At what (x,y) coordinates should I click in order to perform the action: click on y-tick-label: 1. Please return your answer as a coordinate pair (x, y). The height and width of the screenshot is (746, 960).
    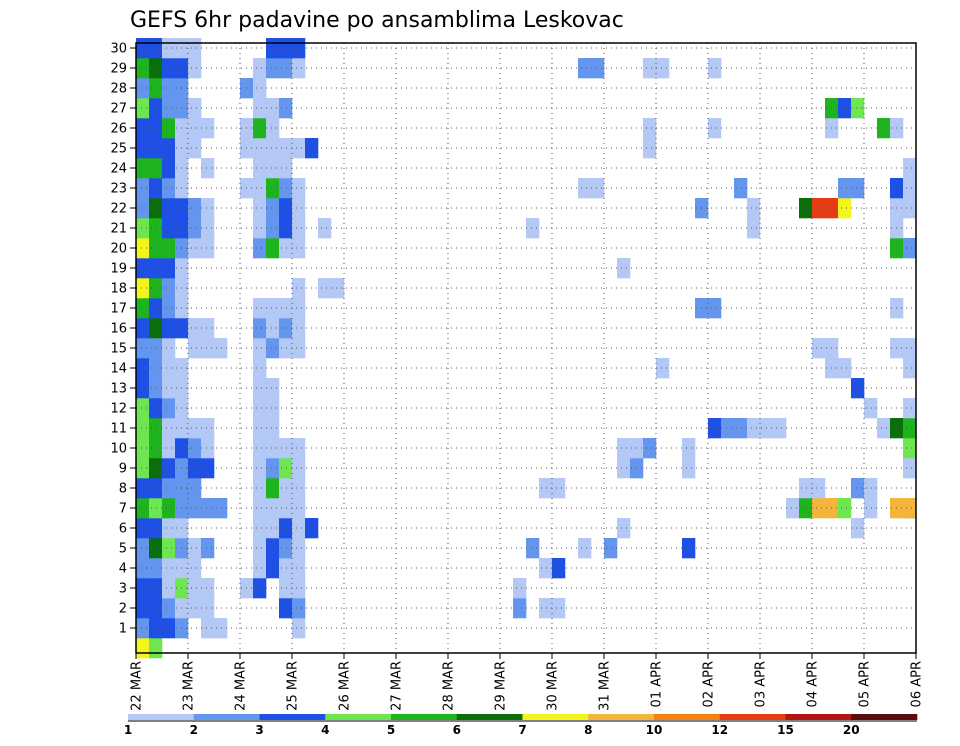
    Looking at the image, I should click on (123, 629).